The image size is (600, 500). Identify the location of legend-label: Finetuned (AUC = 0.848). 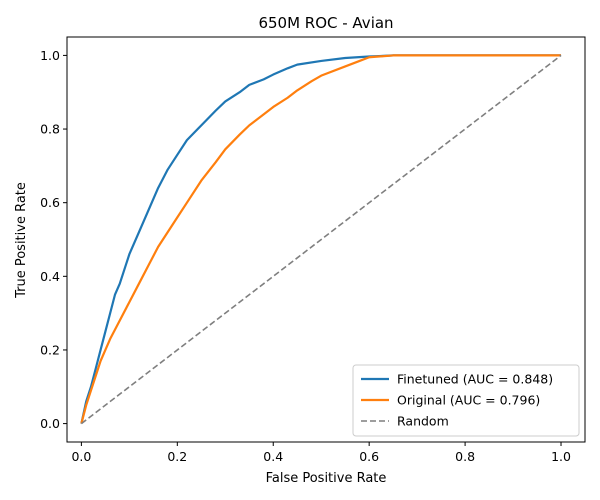
(475, 379).